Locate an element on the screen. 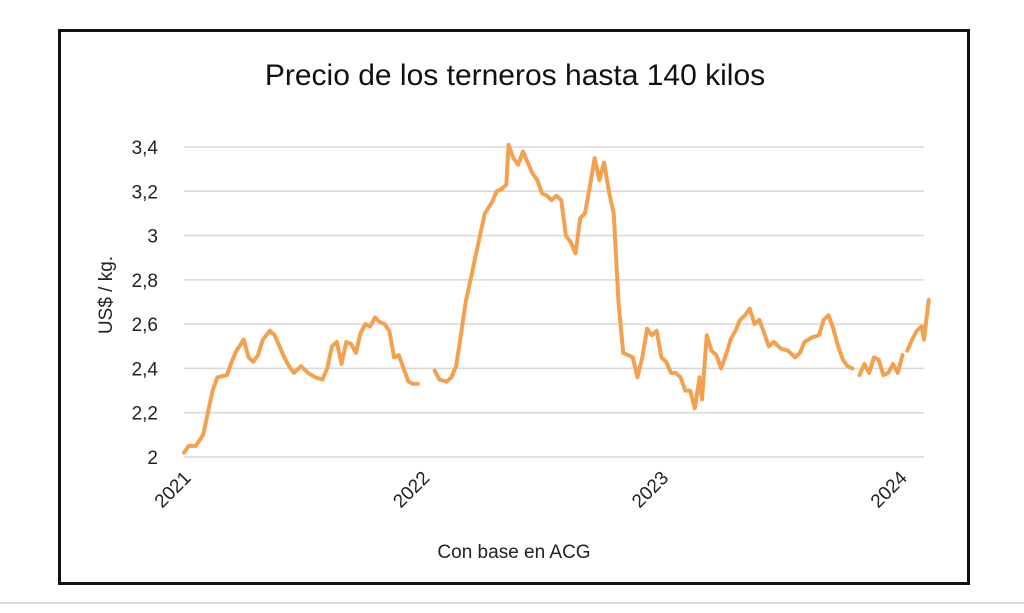 The width and height of the screenshot is (1024, 613). chart-title: Precio de los terneros hasta 140 kilos is located at coordinates (515, 75).